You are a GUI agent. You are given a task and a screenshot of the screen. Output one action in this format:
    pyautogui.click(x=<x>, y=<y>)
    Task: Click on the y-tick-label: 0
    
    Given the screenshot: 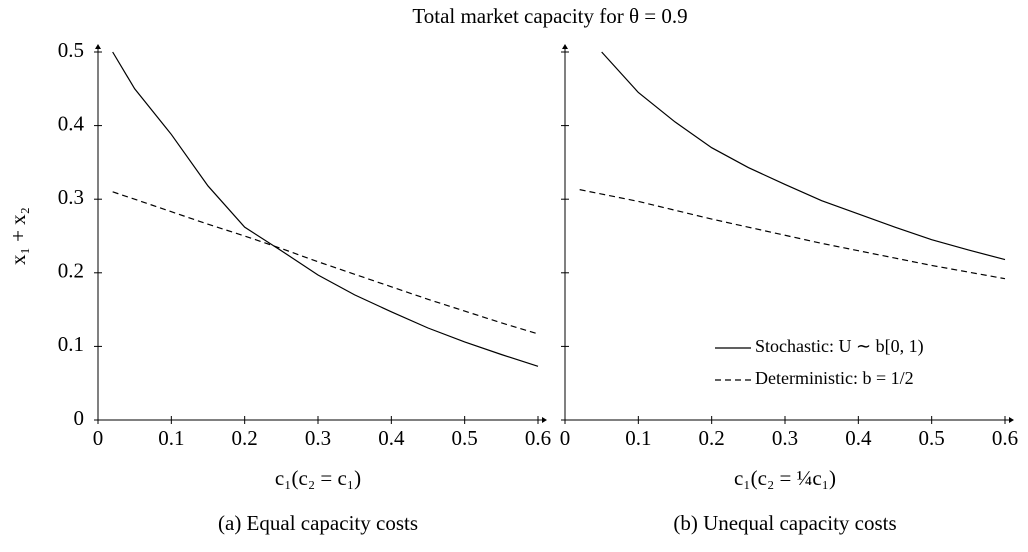 What is the action you would take?
    pyautogui.click(x=79, y=418)
    